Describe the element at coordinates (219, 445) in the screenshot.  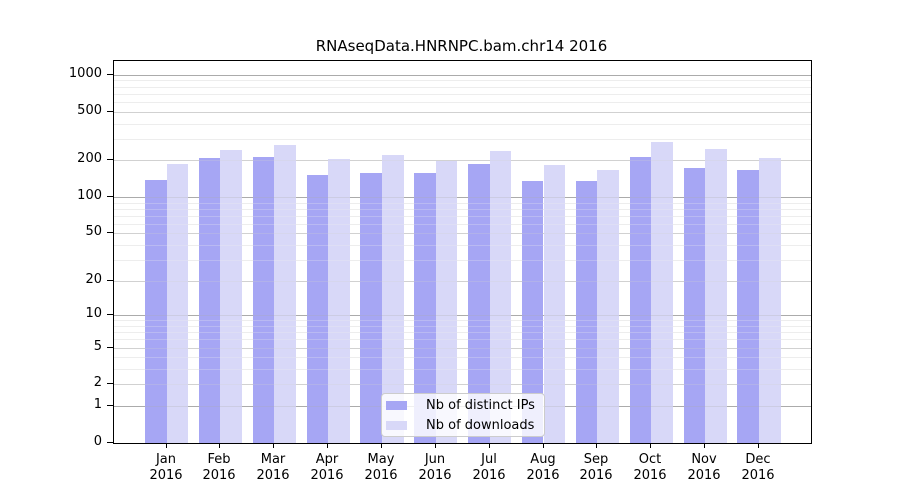
I see `x-tick-feb-2016` at that location.